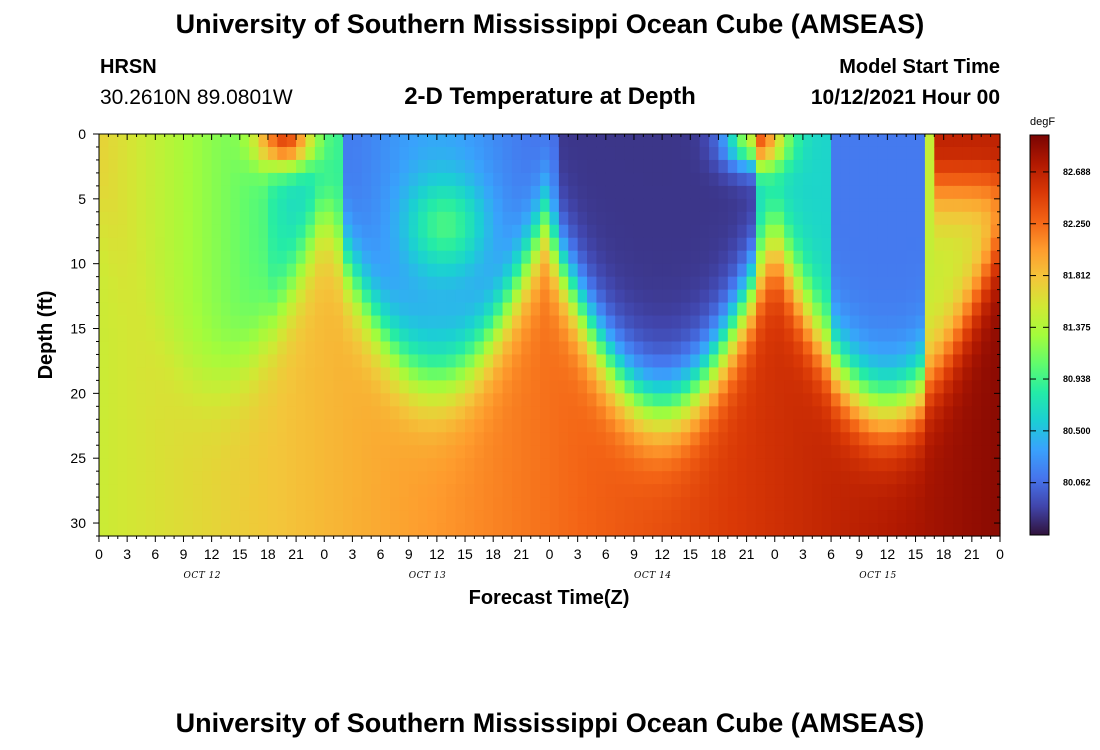  What do you see at coordinates (184, 554) in the screenshot?
I see `x-tick-label: 9` at bounding box center [184, 554].